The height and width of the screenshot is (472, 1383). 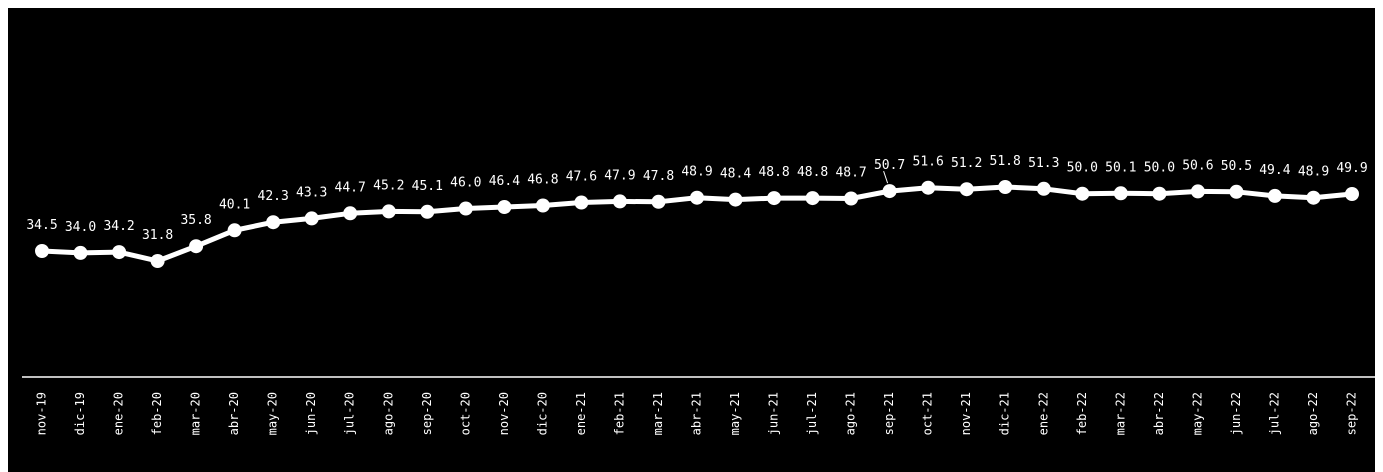 What do you see at coordinates (311, 413) in the screenshot?
I see `x-tick-label: jun-20` at bounding box center [311, 413].